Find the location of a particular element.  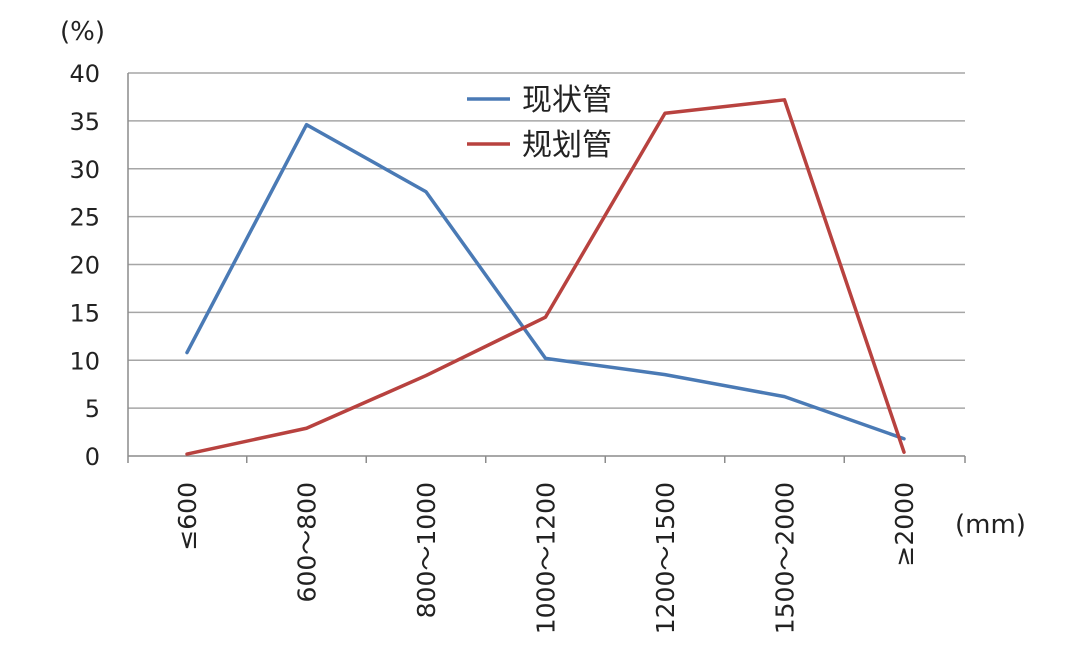

legend-label: 规划管 is located at coordinates (567, 145).